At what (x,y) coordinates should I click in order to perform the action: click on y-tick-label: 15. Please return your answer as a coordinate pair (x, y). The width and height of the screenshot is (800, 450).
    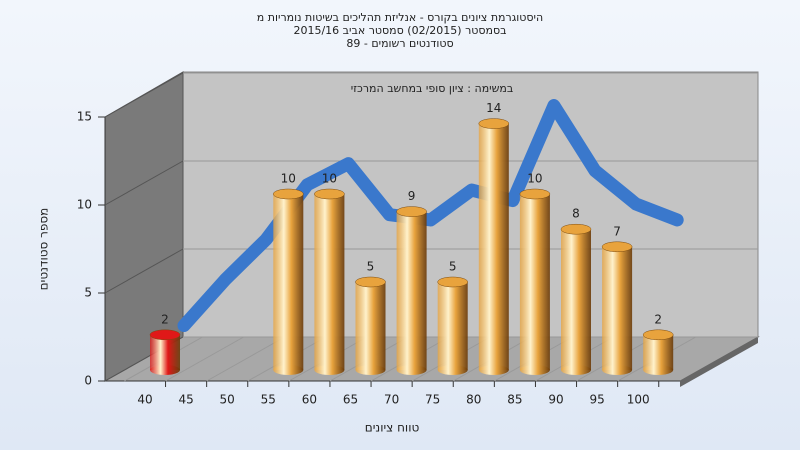
    Looking at the image, I should click on (84, 117).